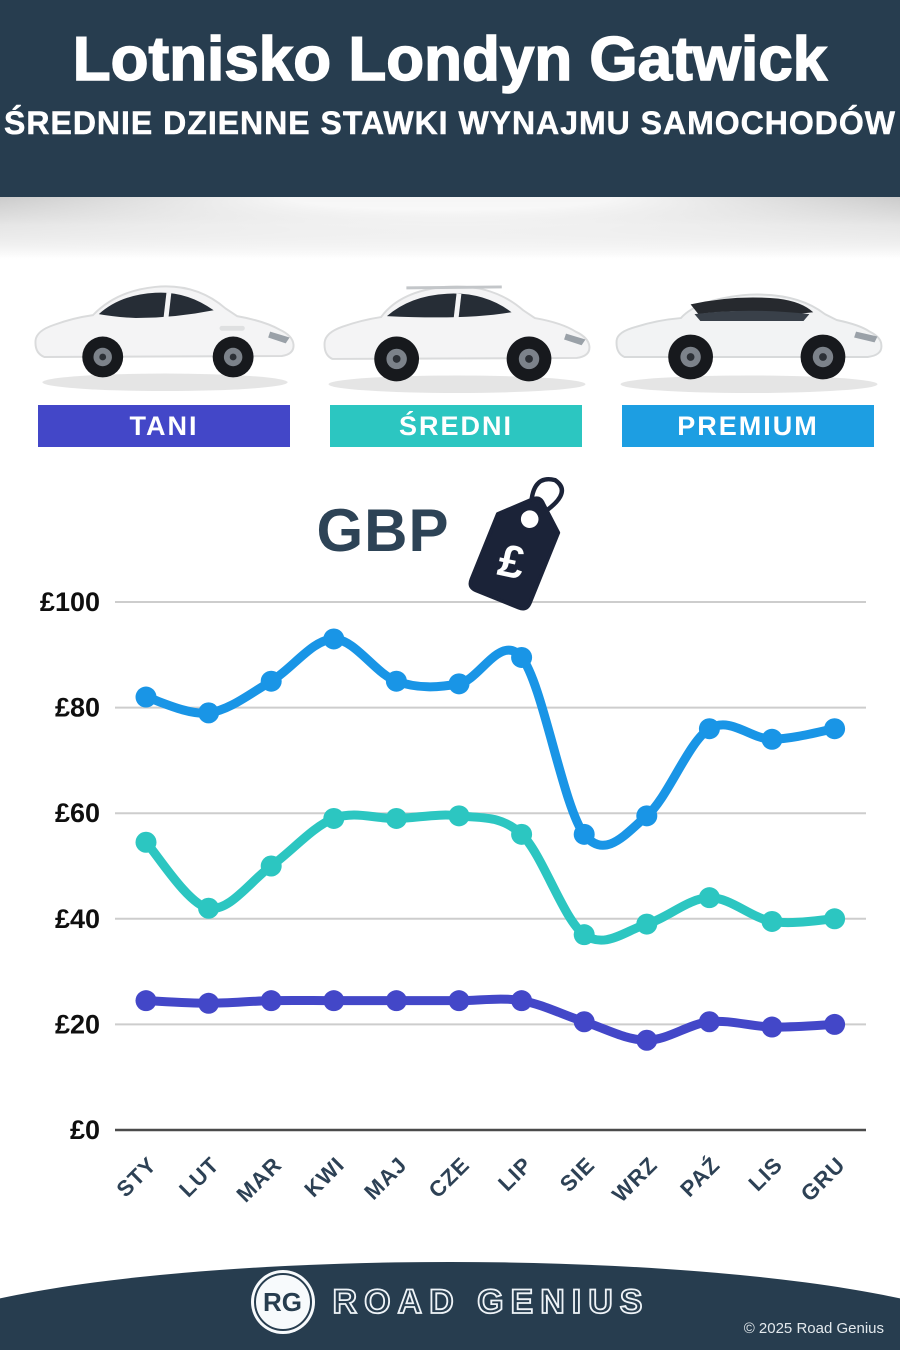 This screenshot has width=900, height=1350. Describe the element at coordinates (77, 708) in the screenshot. I see `y-tick-label: £80` at that location.